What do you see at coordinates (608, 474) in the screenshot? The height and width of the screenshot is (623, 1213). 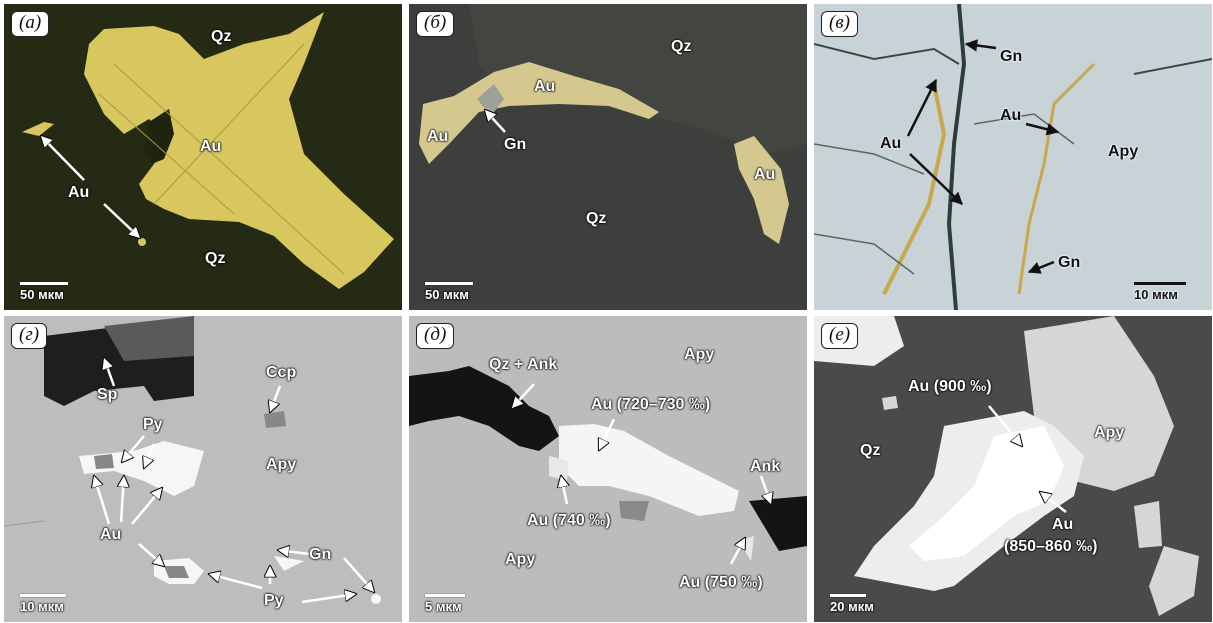 I see `panel-e-arrows` at bounding box center [608, 474].